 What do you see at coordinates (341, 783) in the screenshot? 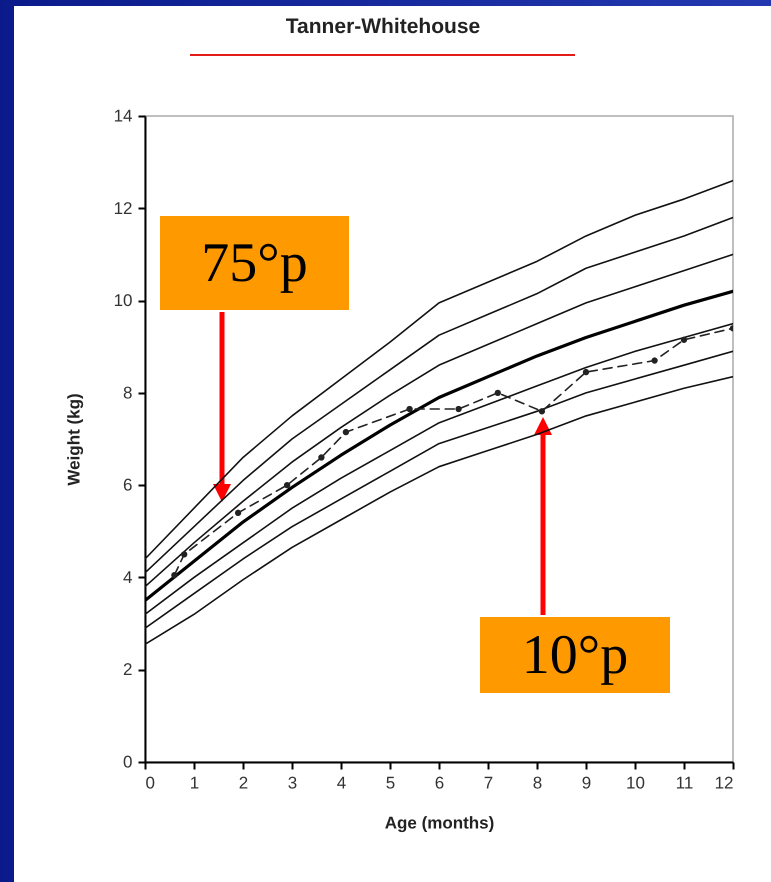
I see `x-tick-label: 4` at bounding box center [341, 783].